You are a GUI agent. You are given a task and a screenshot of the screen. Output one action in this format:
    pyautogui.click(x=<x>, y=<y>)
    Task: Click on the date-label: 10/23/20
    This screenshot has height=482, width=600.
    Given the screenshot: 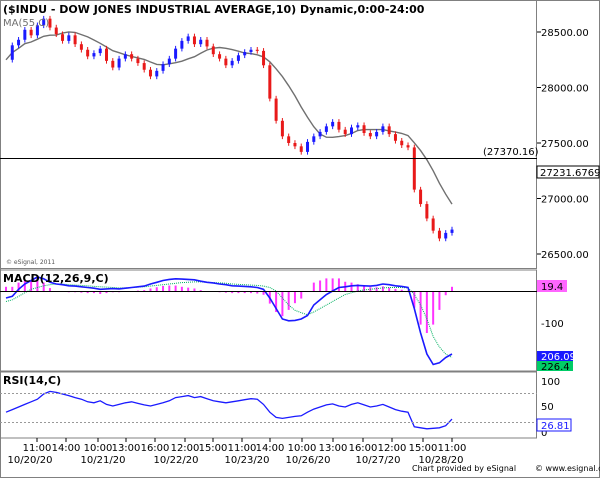 What is the action you would take?
    pyautogui.click(x=247, y=460)
    